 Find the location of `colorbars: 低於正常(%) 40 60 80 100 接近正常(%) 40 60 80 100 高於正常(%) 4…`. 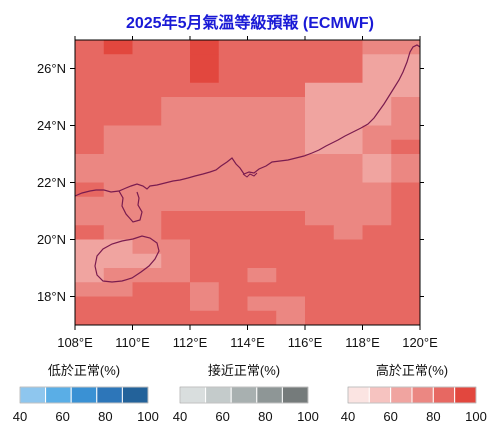

colorbars: 低於正常(%) 40 60 80 100 接近正常(%) 40 60 80 100 高於正常(%) 4… is located at coordinates (250, 393).